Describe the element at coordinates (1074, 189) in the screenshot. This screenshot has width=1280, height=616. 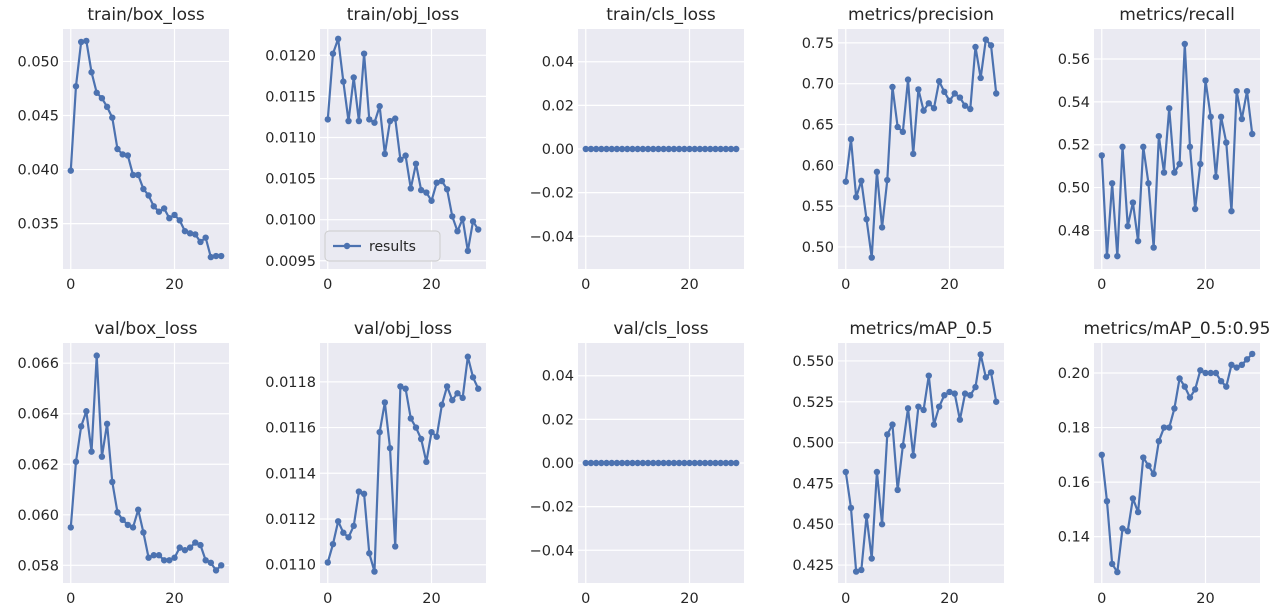
I see `y-tick-label: 0.50` at that location.